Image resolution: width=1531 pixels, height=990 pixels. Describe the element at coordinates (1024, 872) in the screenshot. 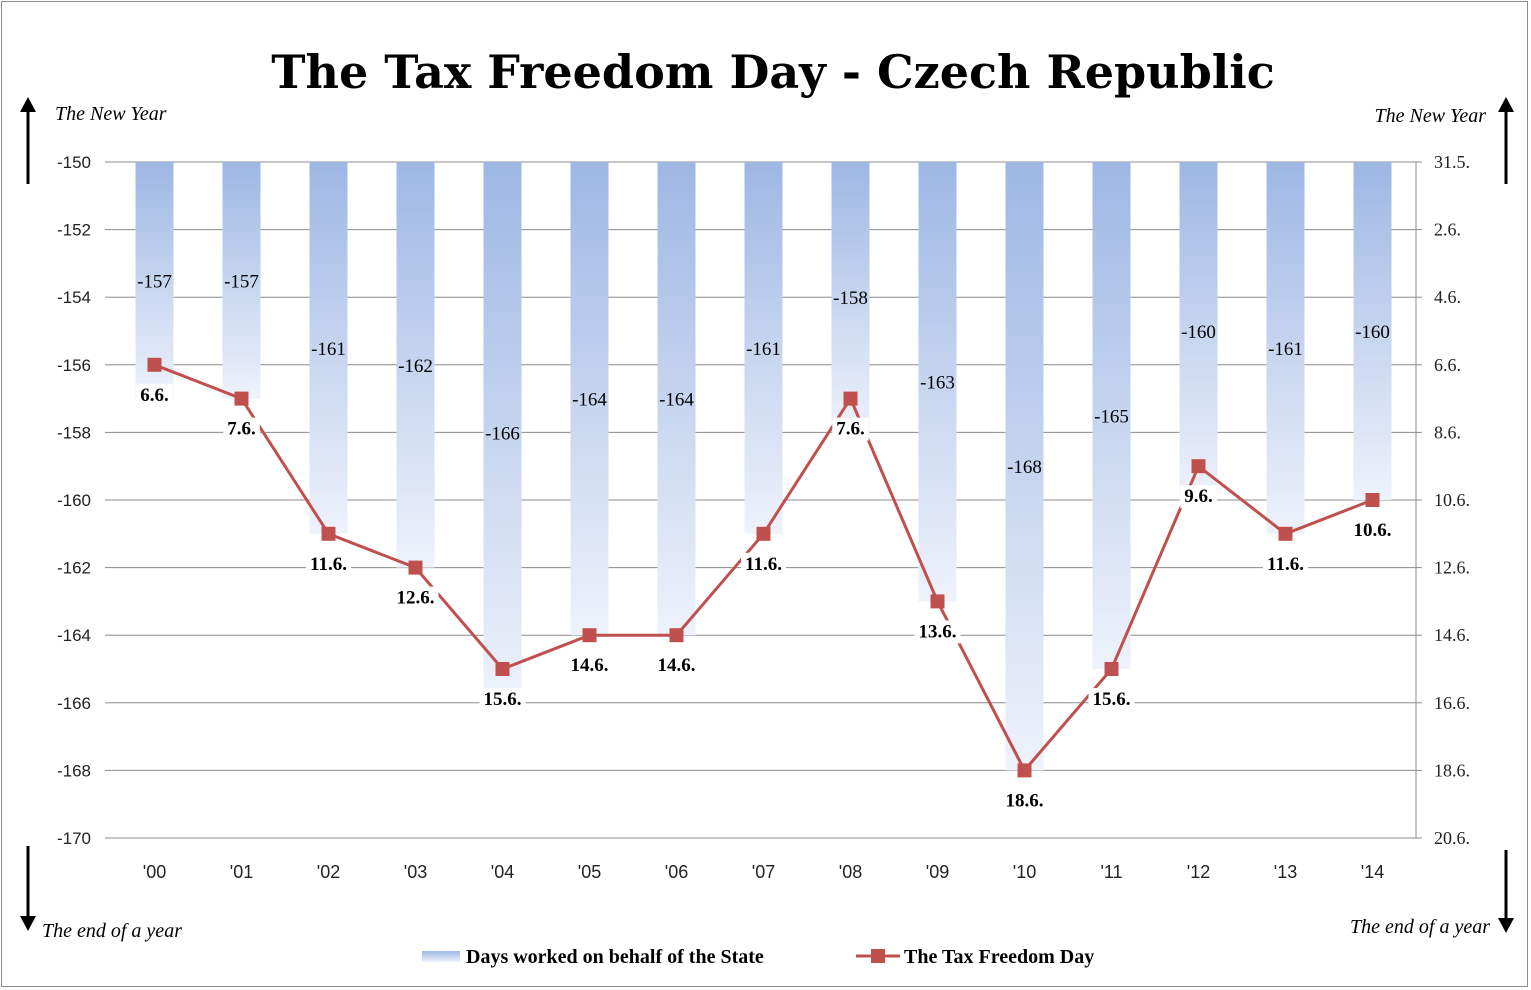

I see `category-label: '10` at that location.